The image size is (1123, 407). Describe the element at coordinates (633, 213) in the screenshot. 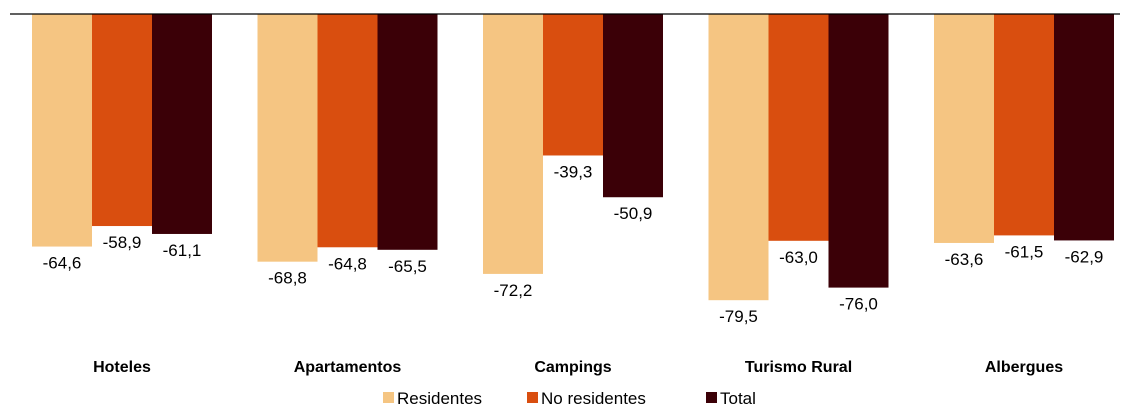

I see `data-label: -50,9` at that location.